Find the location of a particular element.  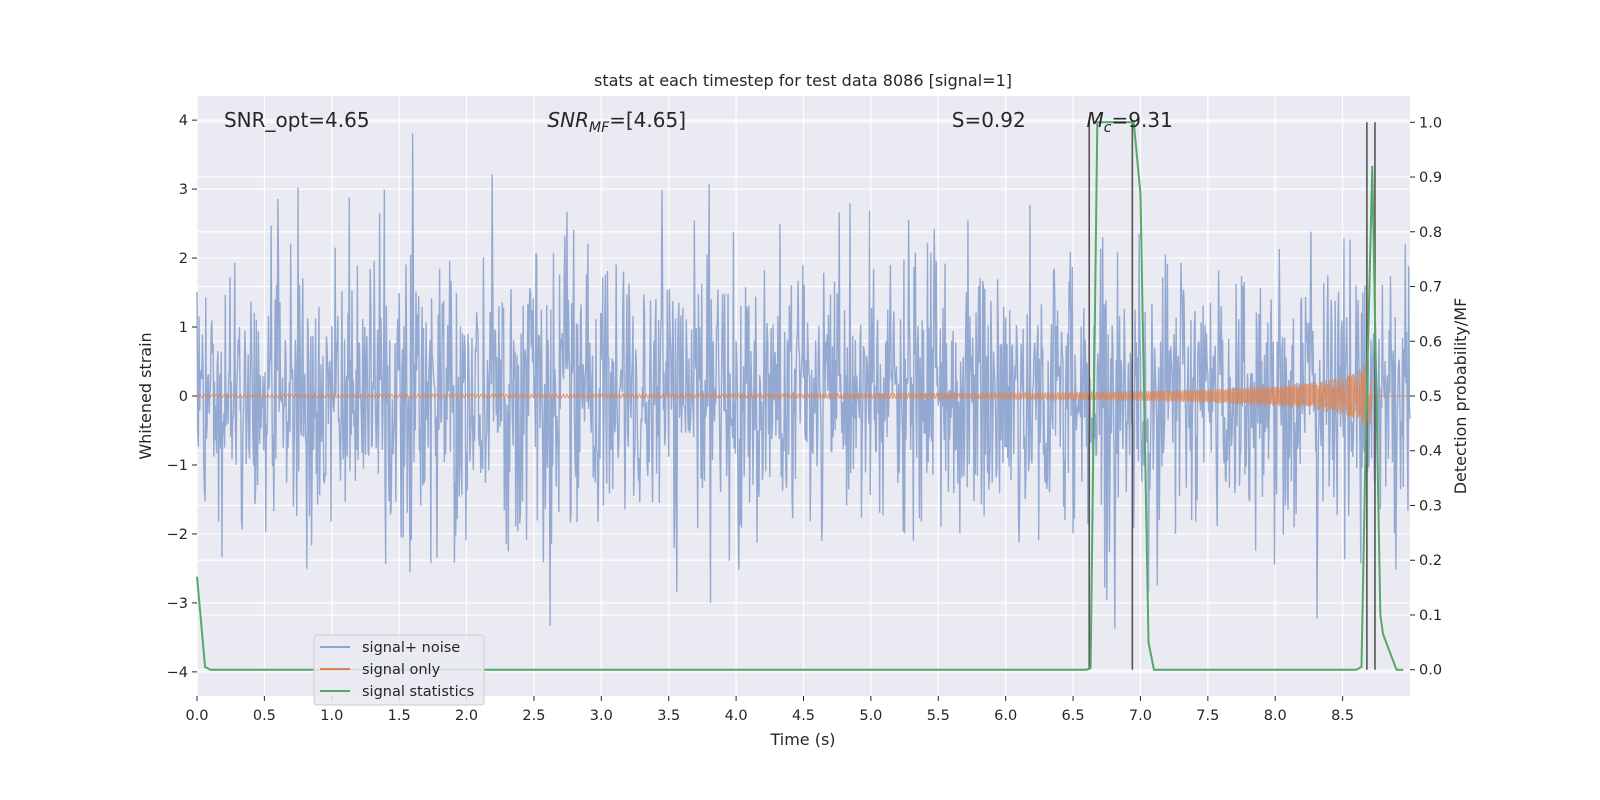

x-tick-label: 7.0 is located at coordinates (1140, 716).